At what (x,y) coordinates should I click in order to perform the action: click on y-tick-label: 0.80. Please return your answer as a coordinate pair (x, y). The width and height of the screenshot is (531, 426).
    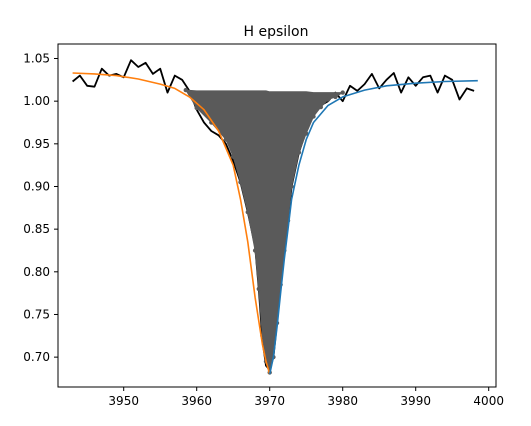
    Looking at the image, I should click on (36, 272).